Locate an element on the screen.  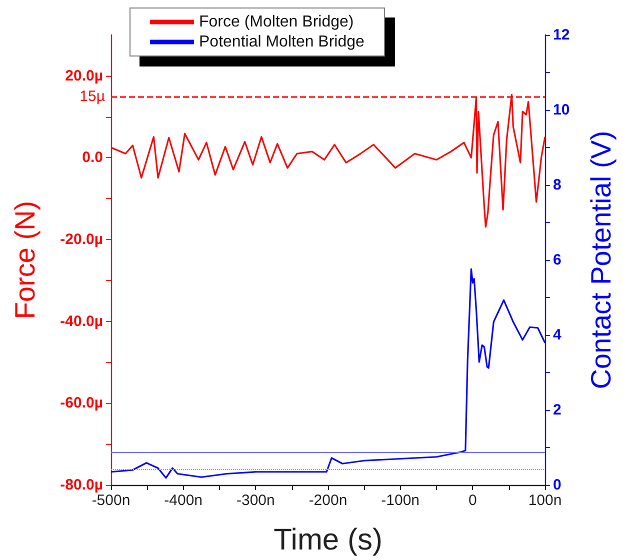
y-tick-label: -60.0µ is located at coordinates (81, 403).